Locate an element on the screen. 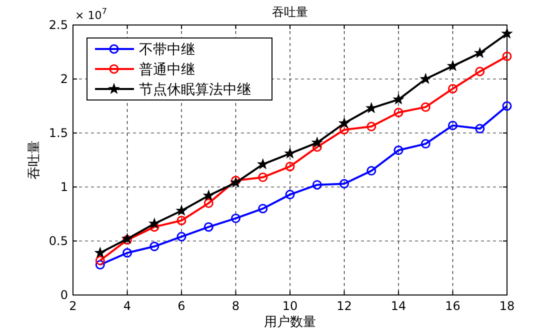 This screenshot has height=333, width=560. x-tick-label: 2 is located at coordinates (73, 306).